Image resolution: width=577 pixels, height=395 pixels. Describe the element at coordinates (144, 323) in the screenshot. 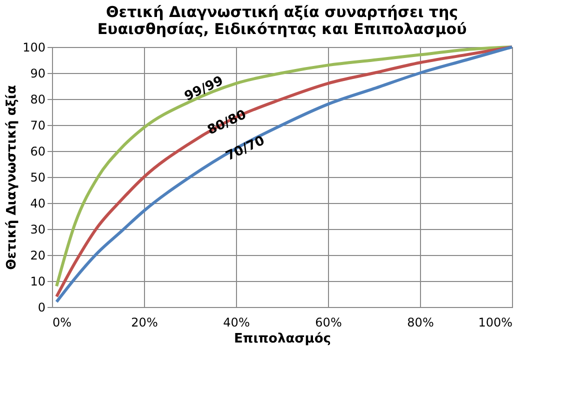

I see `x-tick-label: 20%` at that location.